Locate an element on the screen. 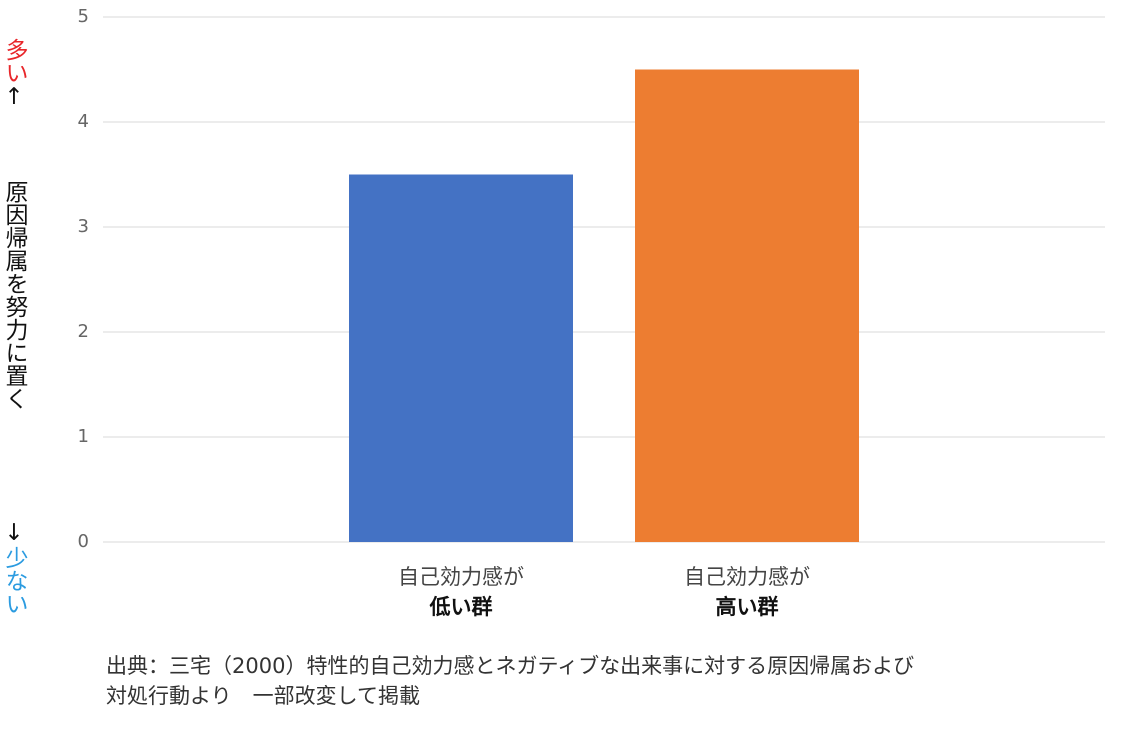 The height and width of the screenshot is (729, 1122). y-tick-label: 0 is located at coordinates (83, 541).